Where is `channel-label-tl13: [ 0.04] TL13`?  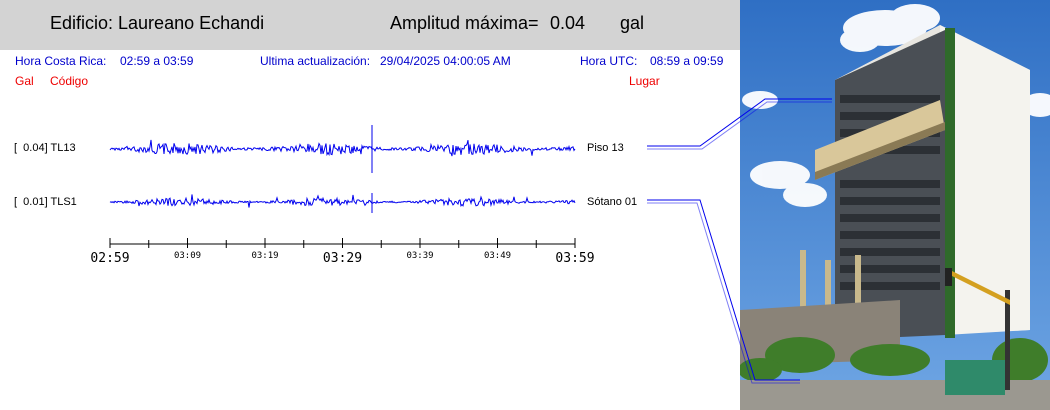
channel-label-tl13: [ 0.04] TL13 is located at coordinates (45, 148).